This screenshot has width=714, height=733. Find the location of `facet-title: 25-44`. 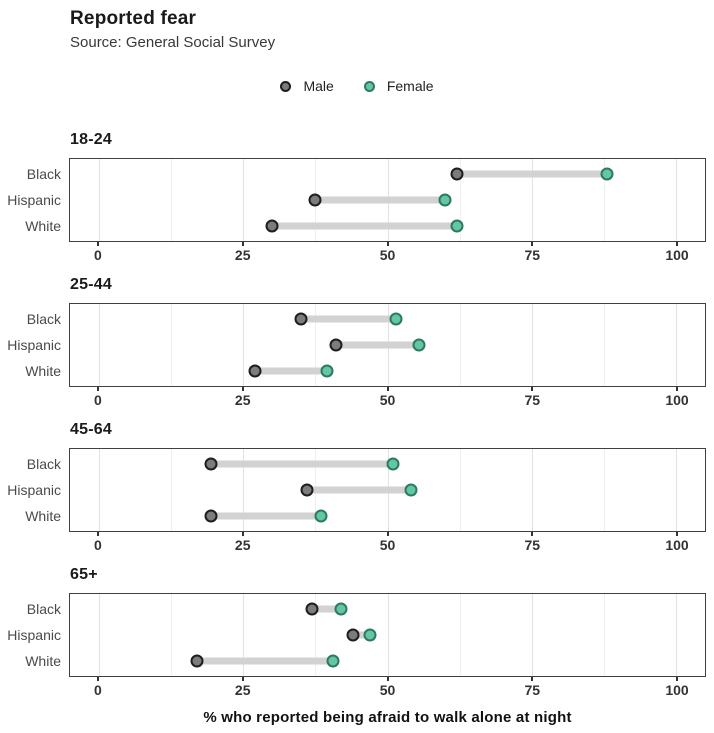

facet-title: 25-44 is located at coordinates (91, 284).